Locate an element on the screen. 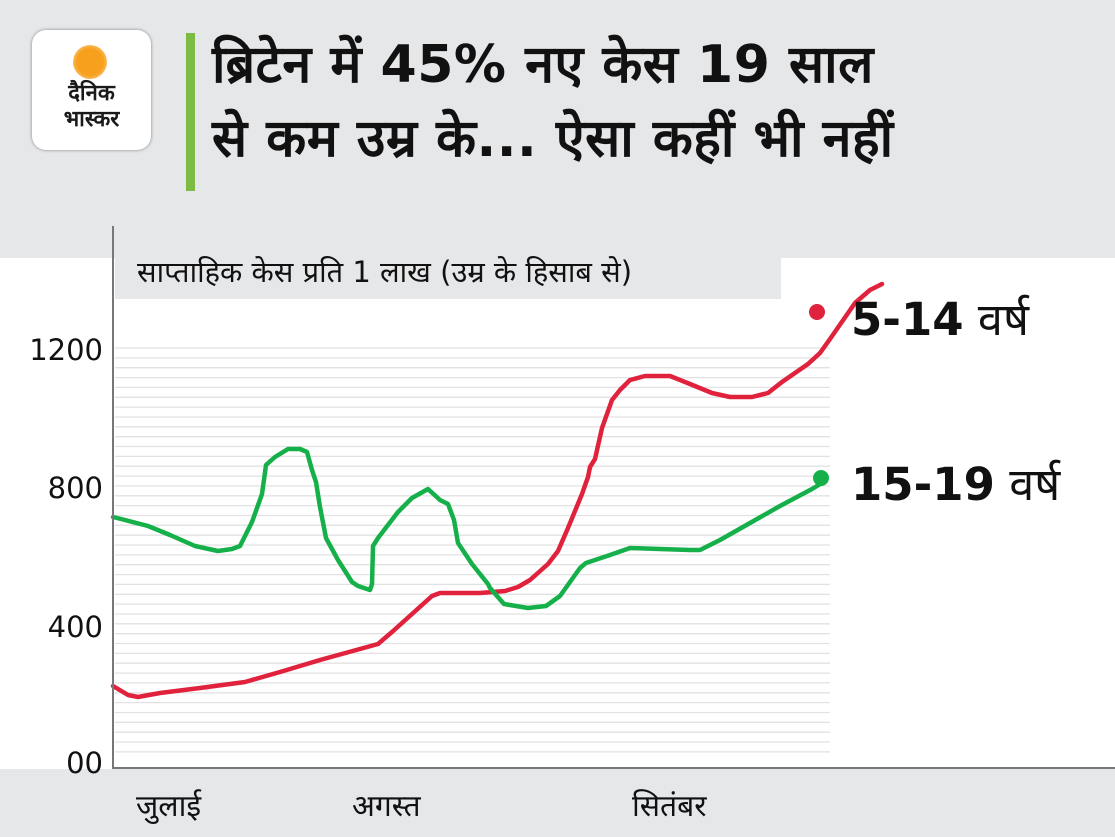 This screenshot has height=837, width=1115. x-tick-july: जुलाई is located at coordinates (169, 806).